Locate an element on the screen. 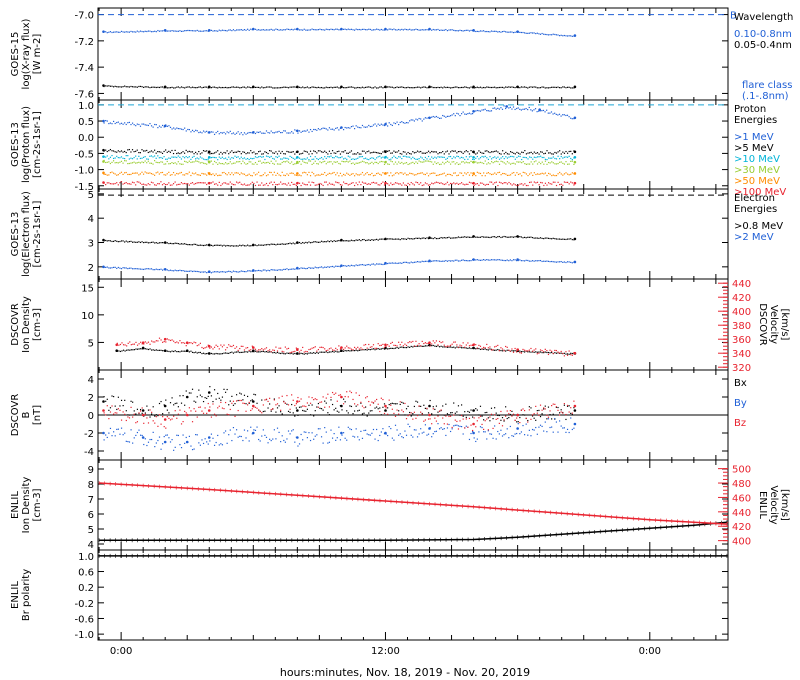 The width and height of the screenshot is (800, 680). y-axis-label: DSCOVR is located at coordinates (15, 415).